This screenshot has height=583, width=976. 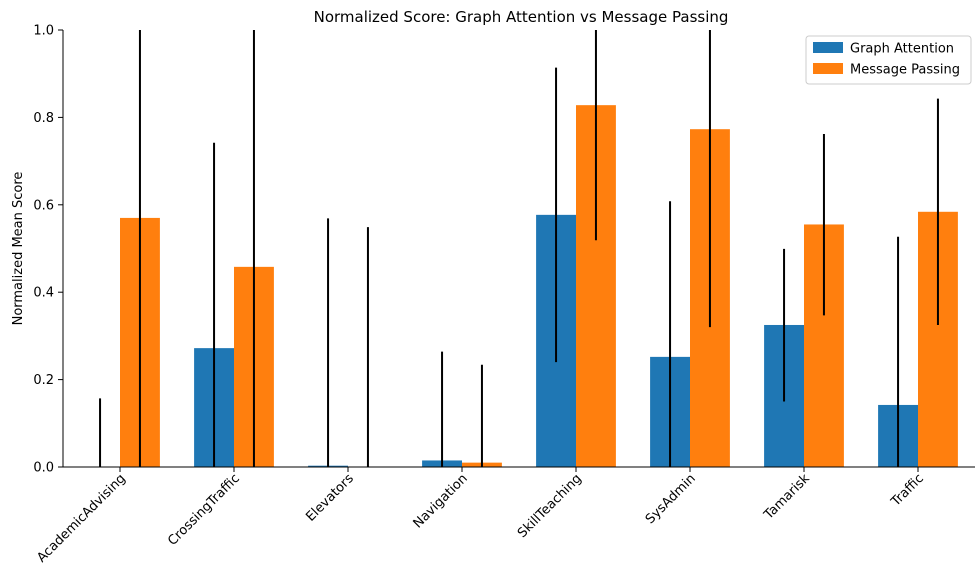 I want to click on legend-label: Graph Attention, so click(x=902, y=49).